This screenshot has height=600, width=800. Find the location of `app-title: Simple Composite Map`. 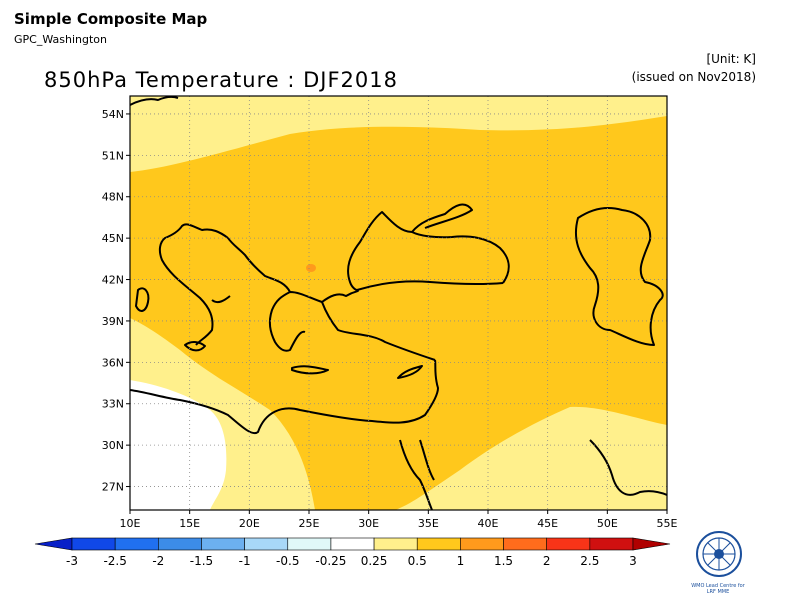

app-title: Simple Composite Map is located at coordinates (111, 19).